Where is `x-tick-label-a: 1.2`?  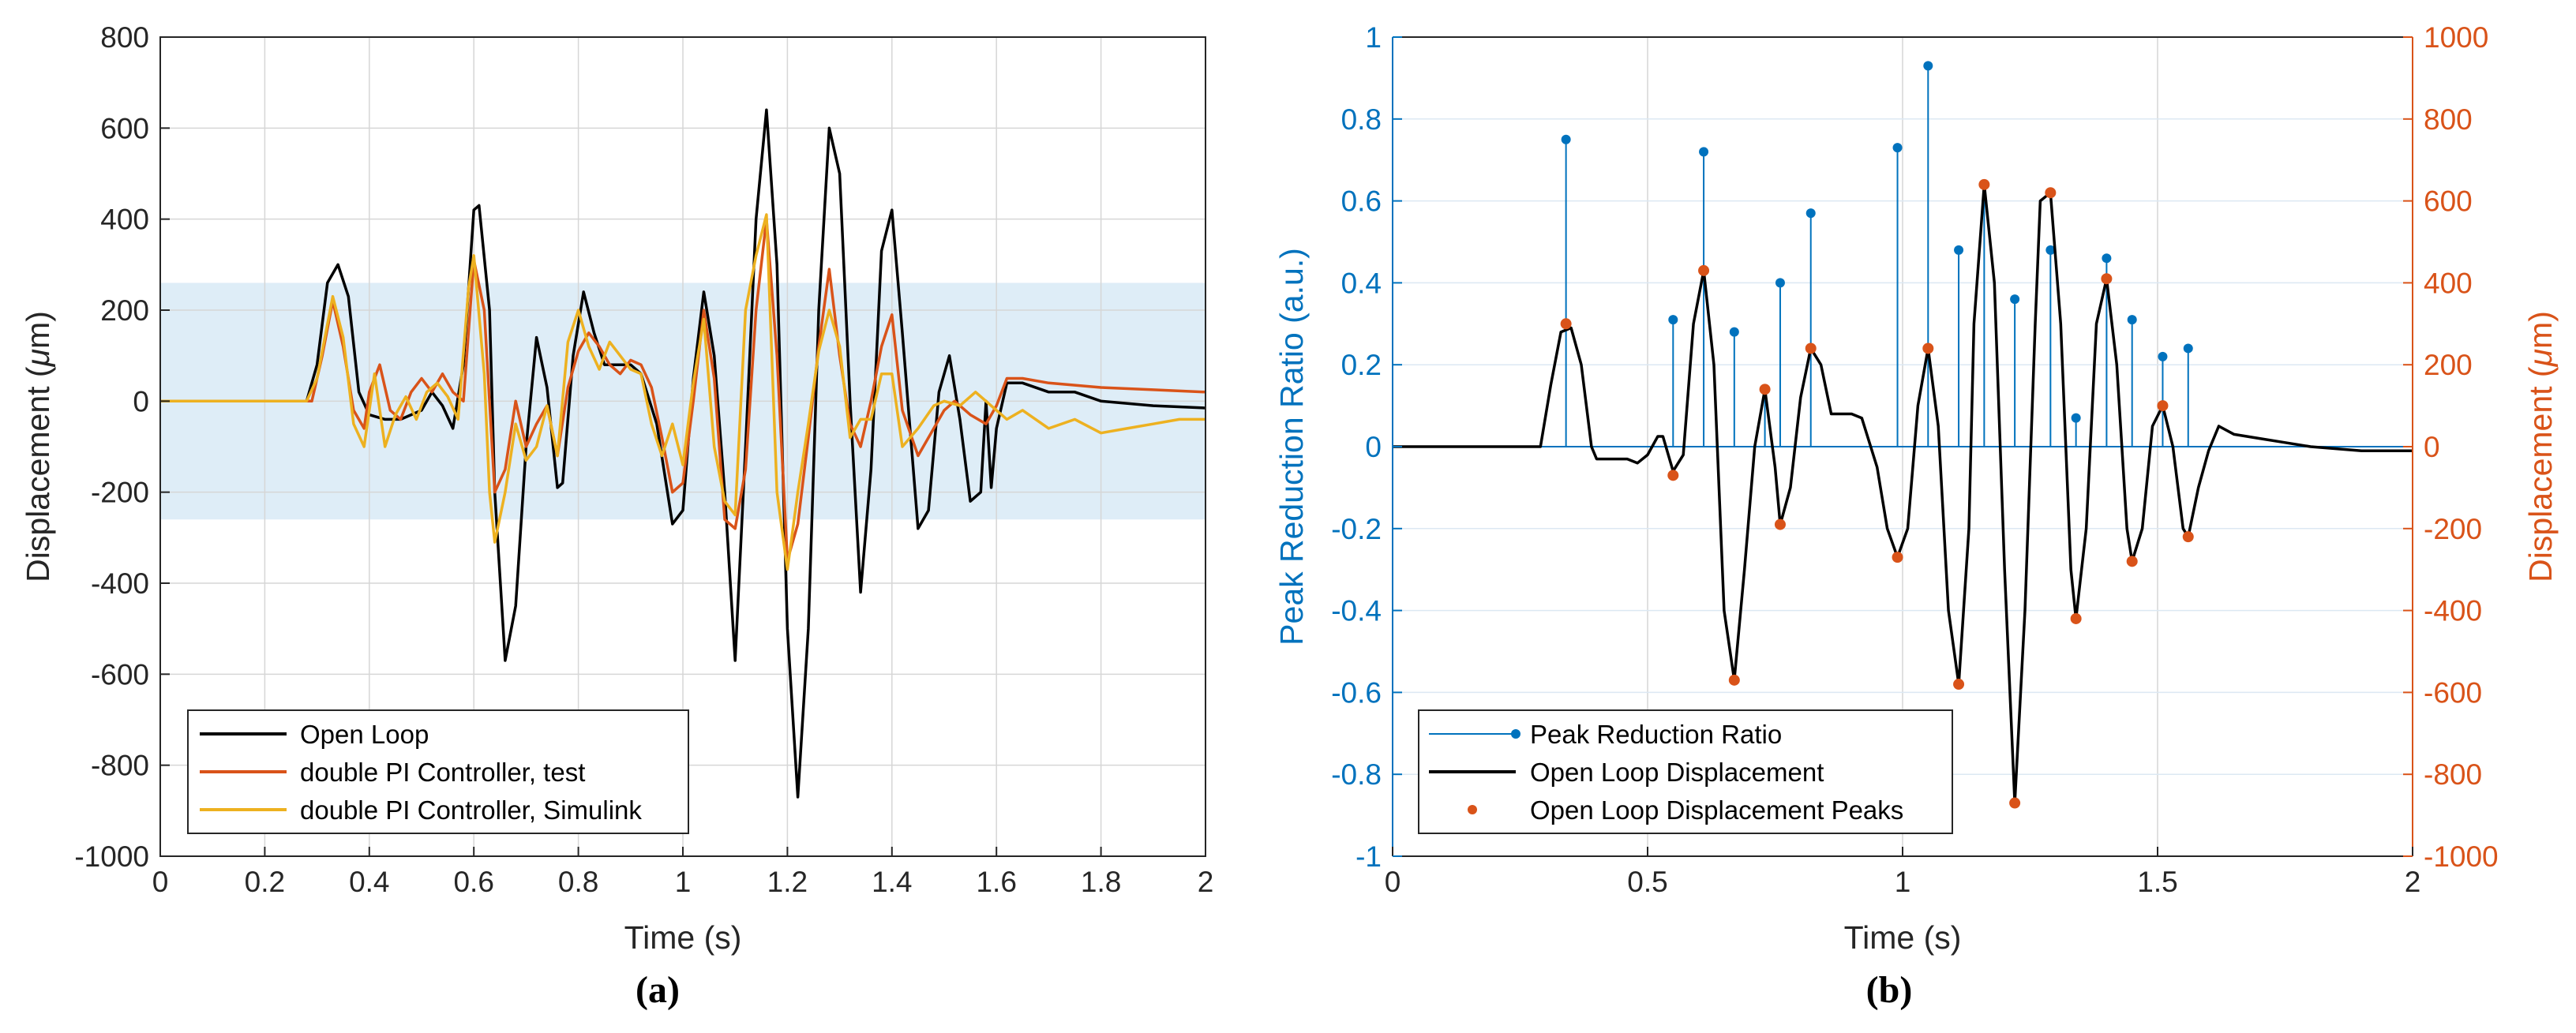
x-tick-label-a: 1.2 is located at coordinates (787, 882).